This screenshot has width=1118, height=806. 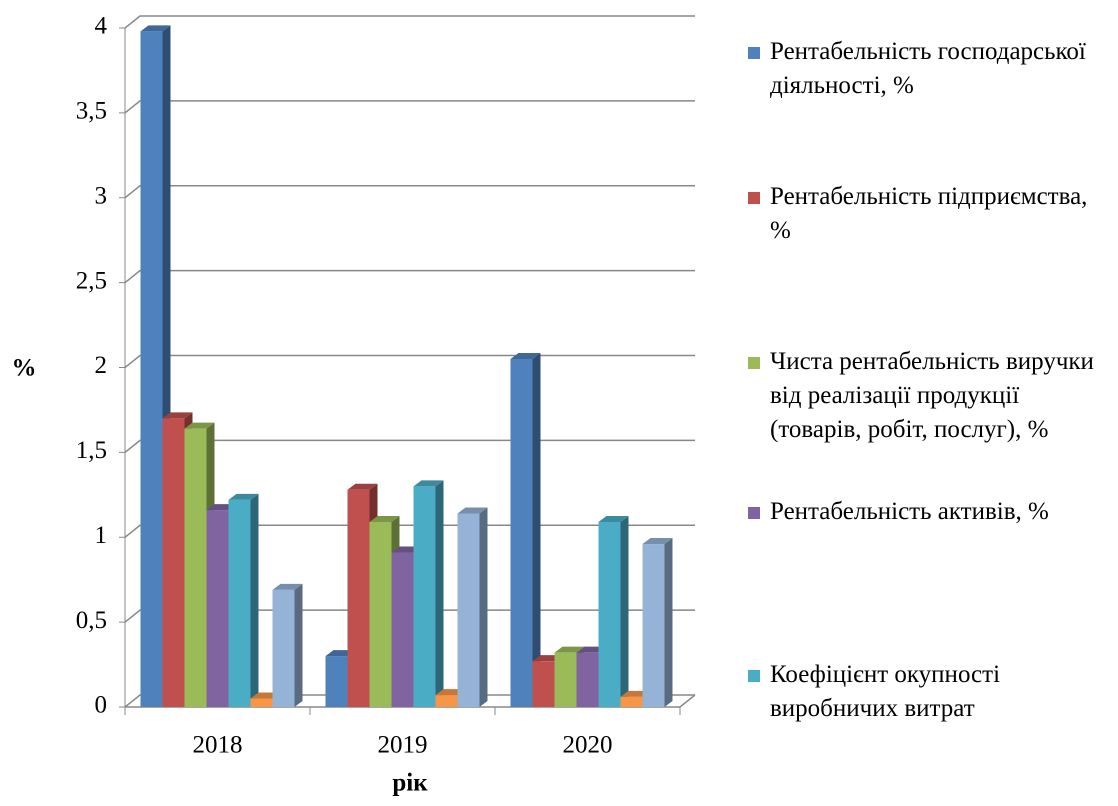 I want to click on x-tick-label: 2018, so click(x=218, y=745).